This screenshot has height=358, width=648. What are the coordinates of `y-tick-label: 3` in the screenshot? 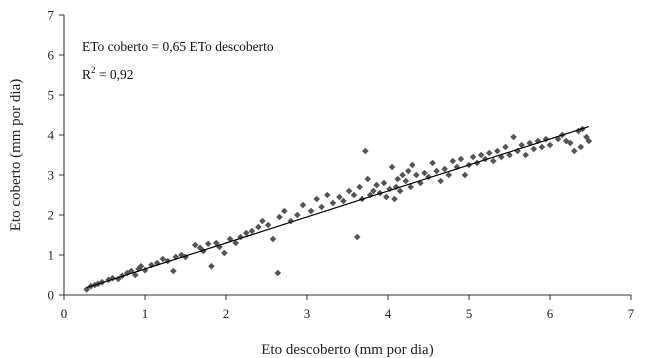 It's located at (51, 175).